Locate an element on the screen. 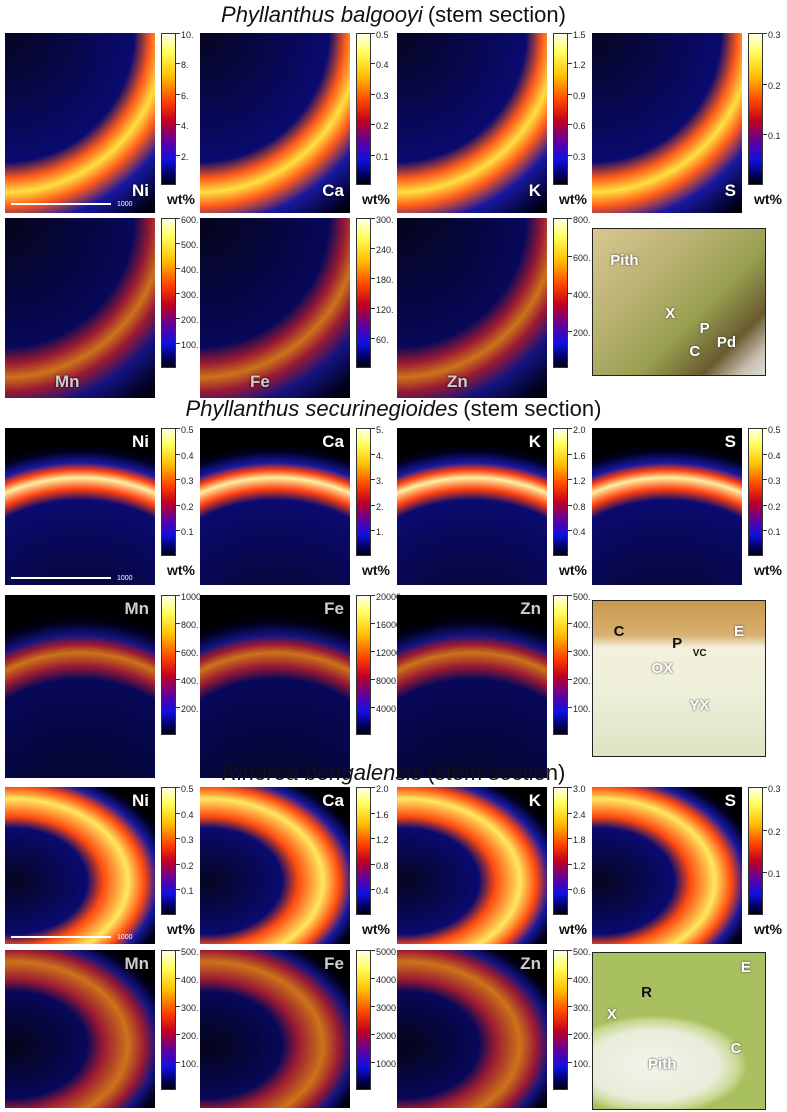  colorbar-tick-label: 2.0 is located at coordinates (382, 789).